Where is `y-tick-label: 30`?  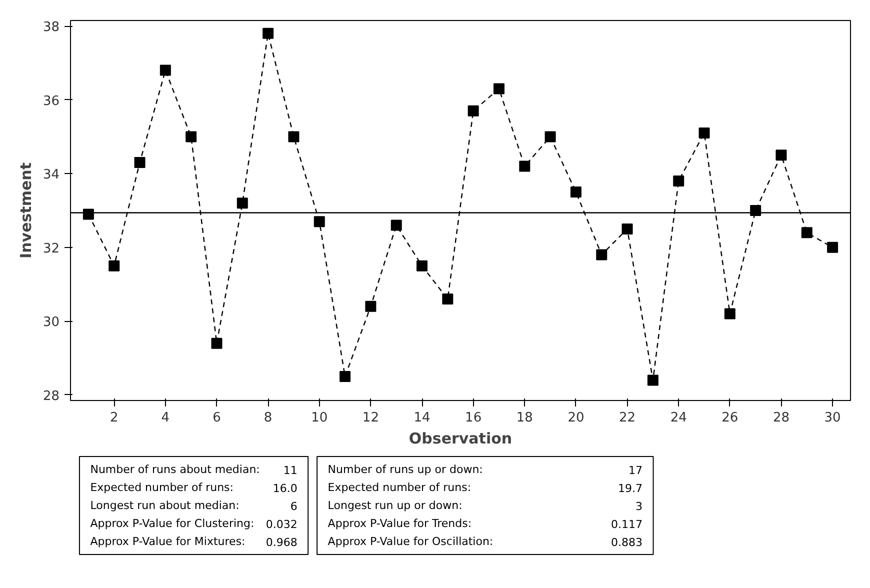 y-tick-label: 30 is located at coordinates (51, 322).